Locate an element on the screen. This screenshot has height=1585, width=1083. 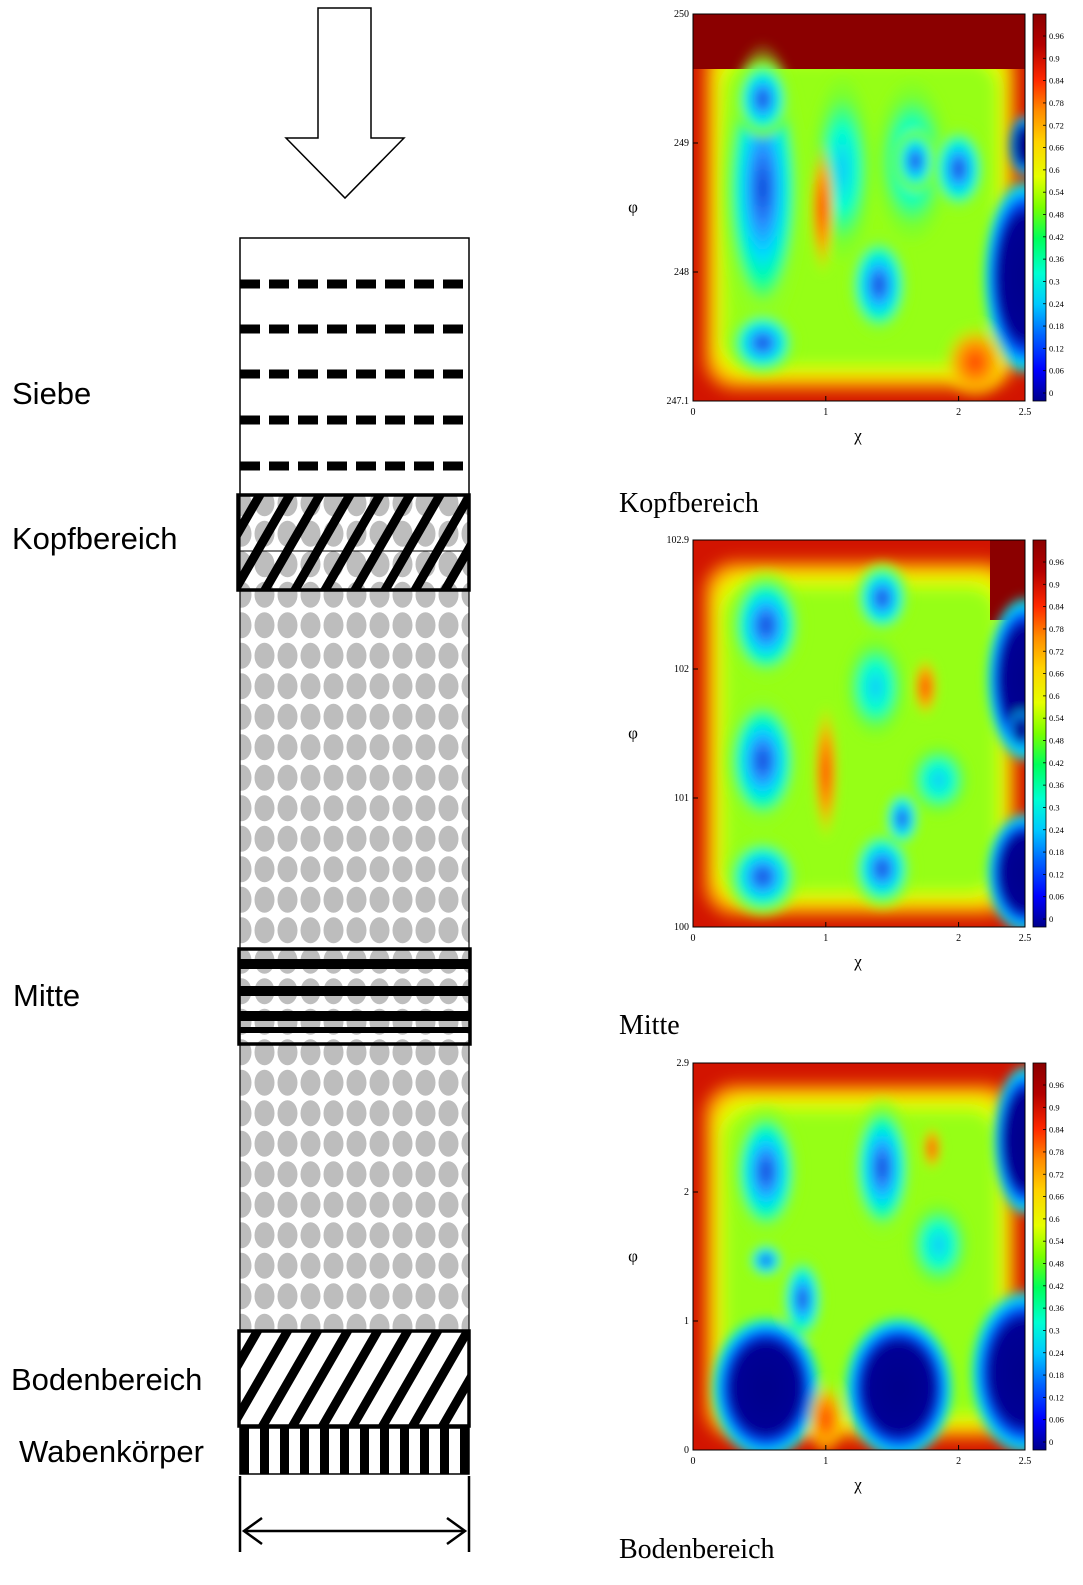
y-tick-label: 102.9 is located at coordinates (678, 540).